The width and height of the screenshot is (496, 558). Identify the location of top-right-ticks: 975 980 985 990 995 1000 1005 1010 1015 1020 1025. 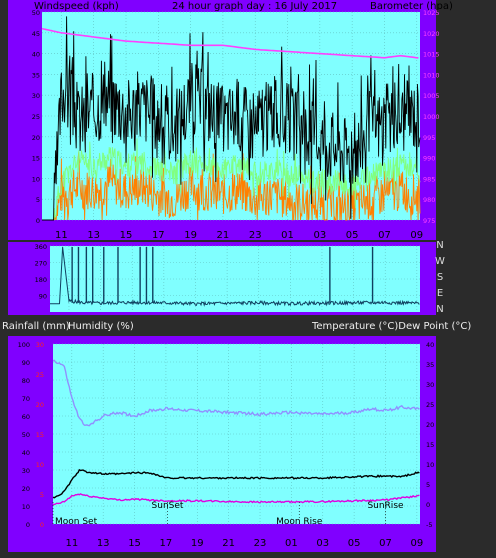
(431, 117).